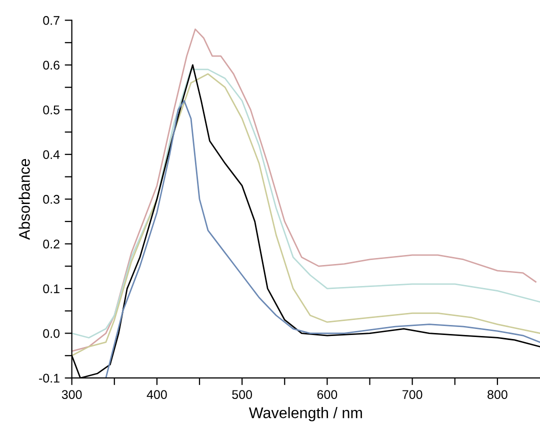 This screenshot has width=540, height=431. I want to click on y-tick-label: 0.3, so click(51, 199).